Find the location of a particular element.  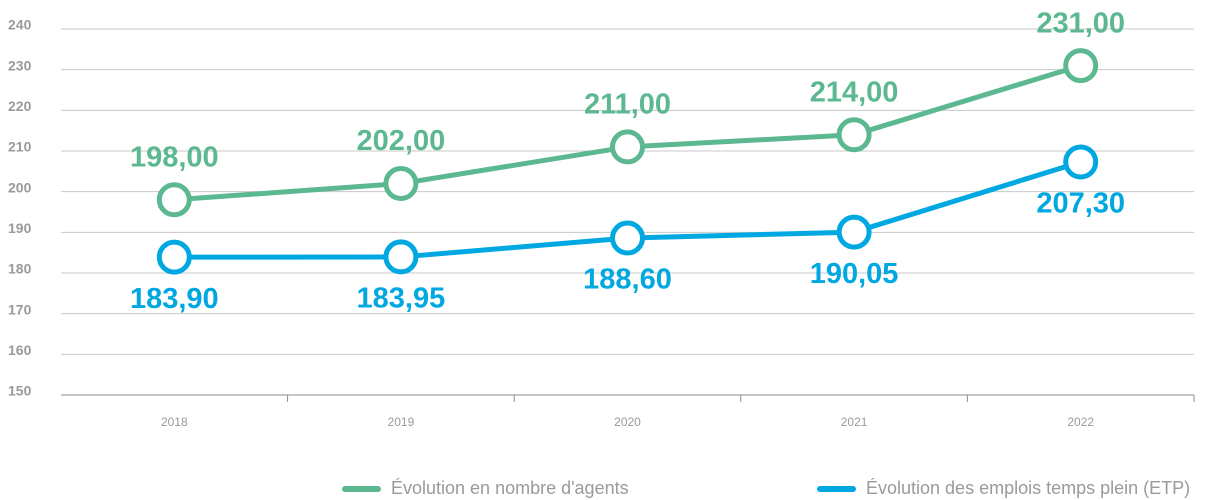

x-tick-label: 2018 is located at coordinates (174, 422).